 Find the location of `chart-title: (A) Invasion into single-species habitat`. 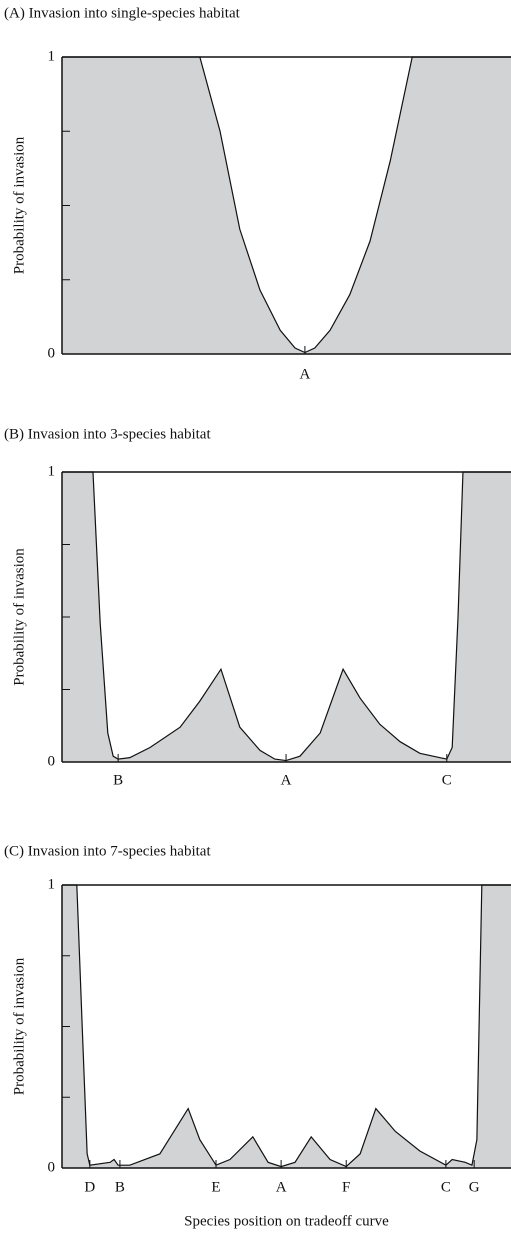

chart-title: (A) Invasion into single-species habitat is located at coordinates (122, 13).